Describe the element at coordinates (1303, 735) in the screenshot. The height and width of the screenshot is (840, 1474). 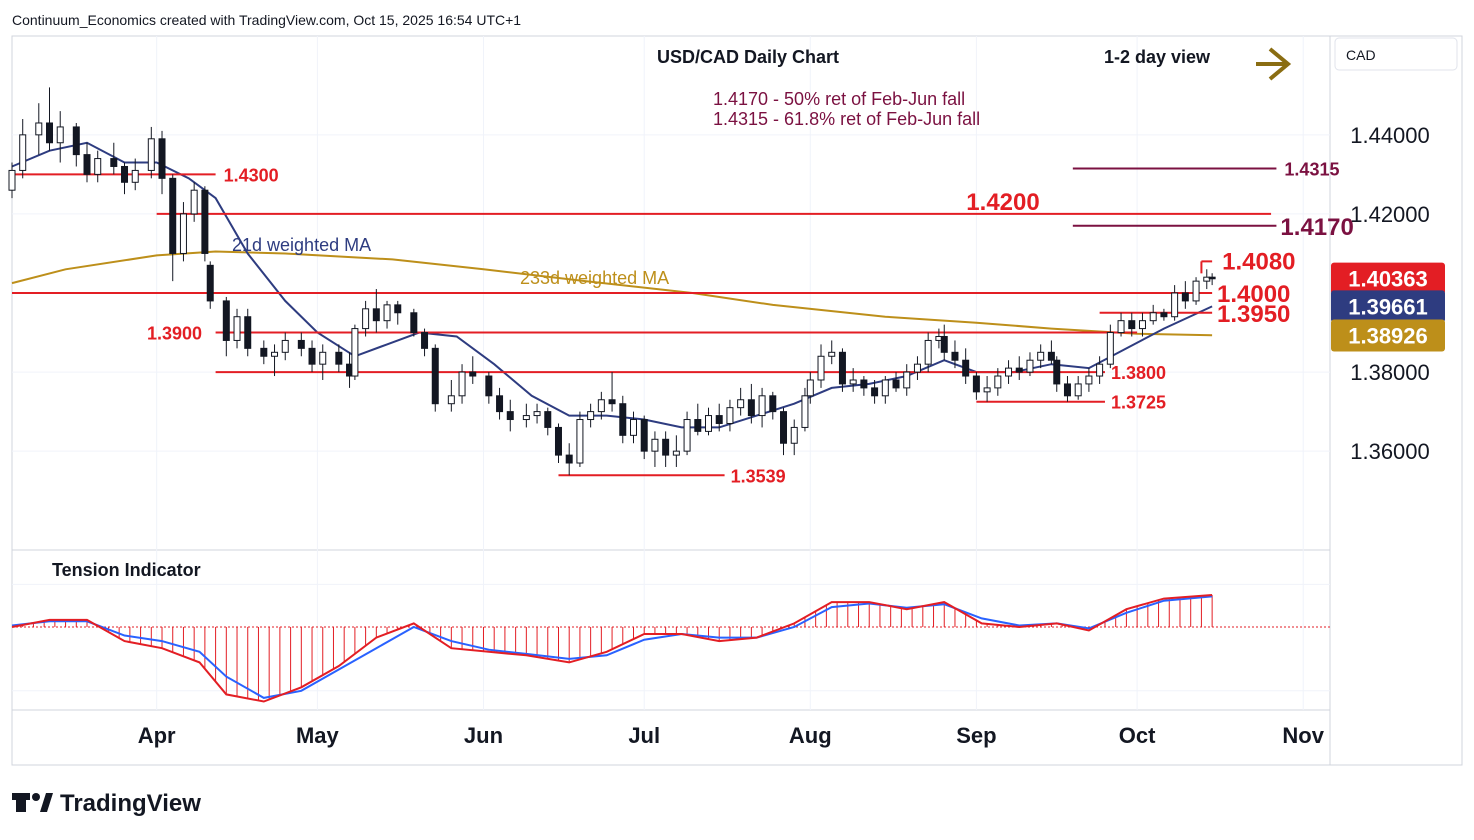
I see `x-tick-label: Nov` at that location.